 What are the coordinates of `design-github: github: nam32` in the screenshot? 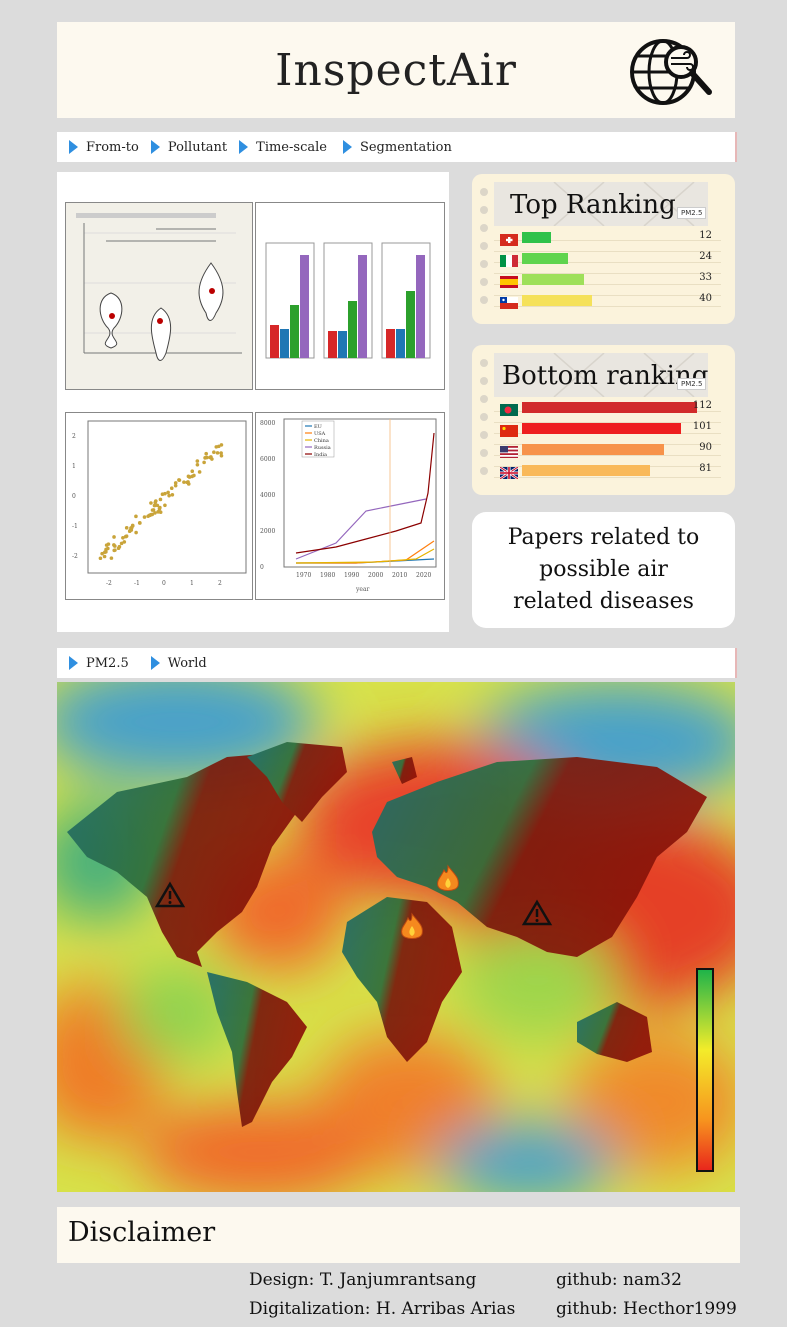 It's located at (619, 1280).